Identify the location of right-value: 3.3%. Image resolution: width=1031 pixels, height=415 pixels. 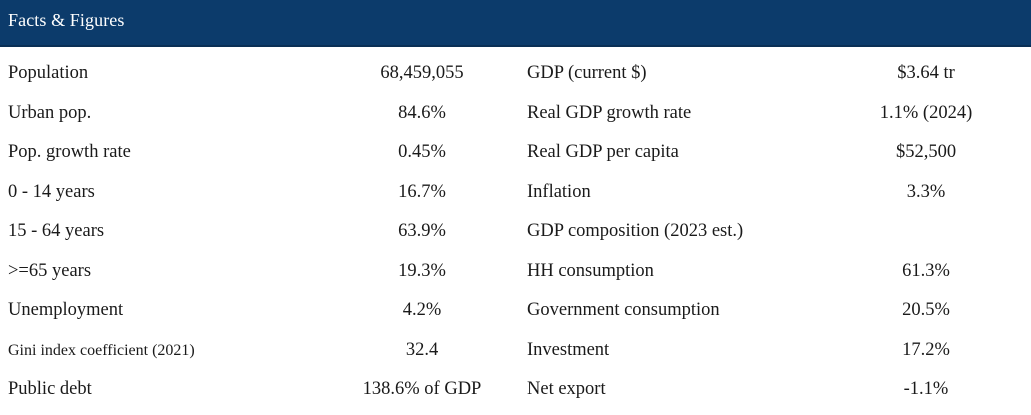
(926, 191).